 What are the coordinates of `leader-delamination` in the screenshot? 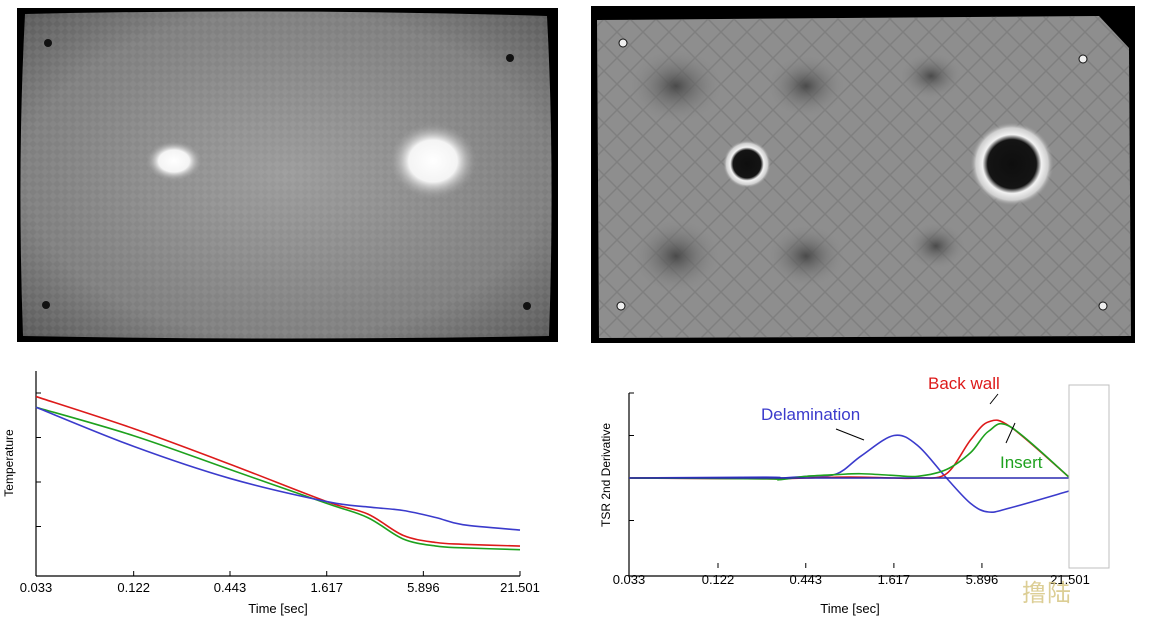 It's located at (850, 434).